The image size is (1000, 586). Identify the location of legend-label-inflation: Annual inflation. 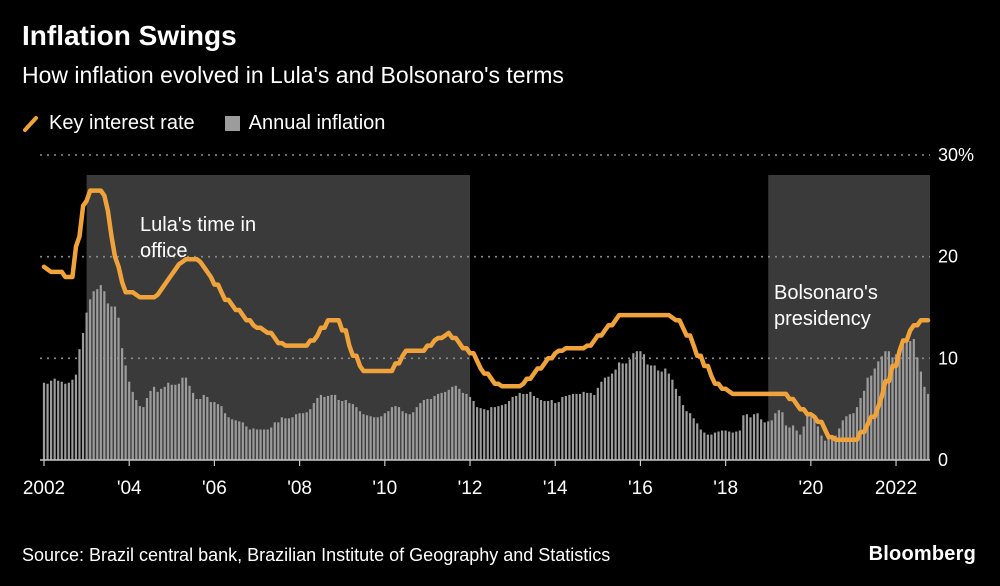
(317, 123).